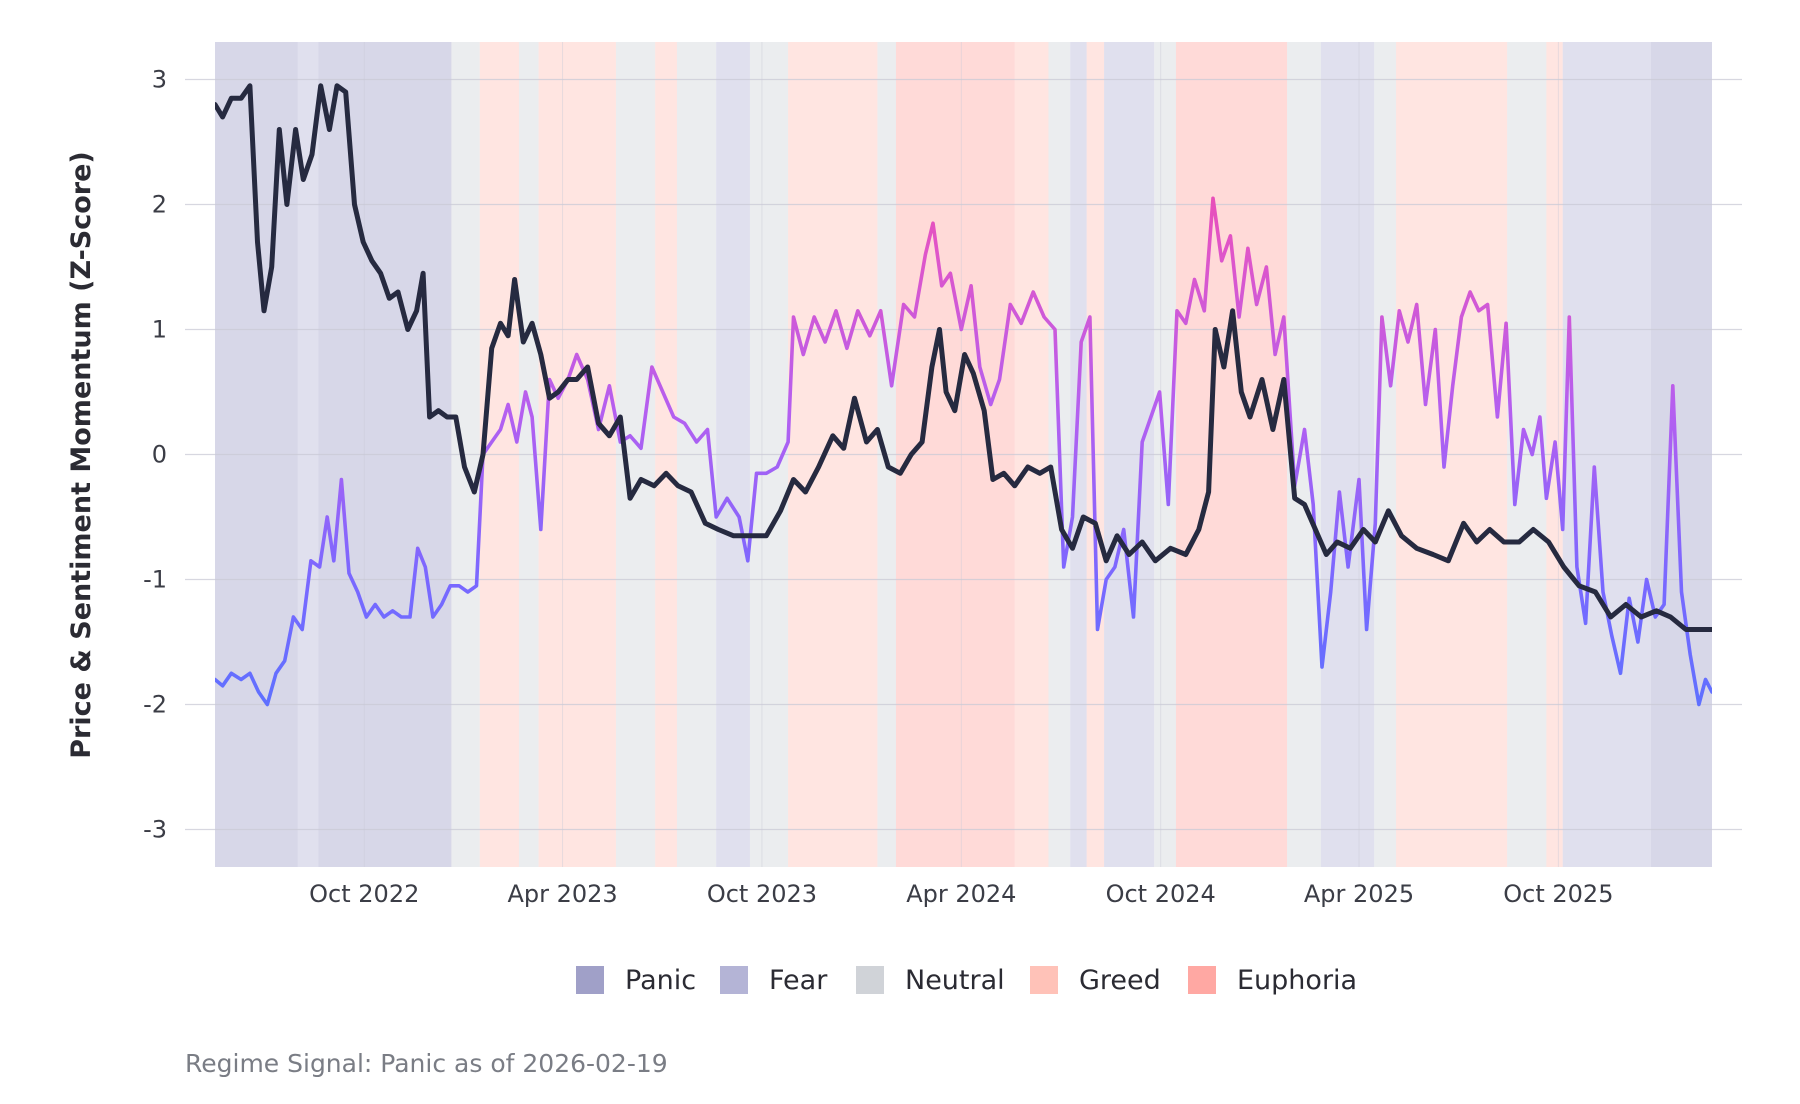  What do you see at coordinates (1120, 980) in the screenshot?
I see `legend-label: Greed` at bounding box center [1120, 980].